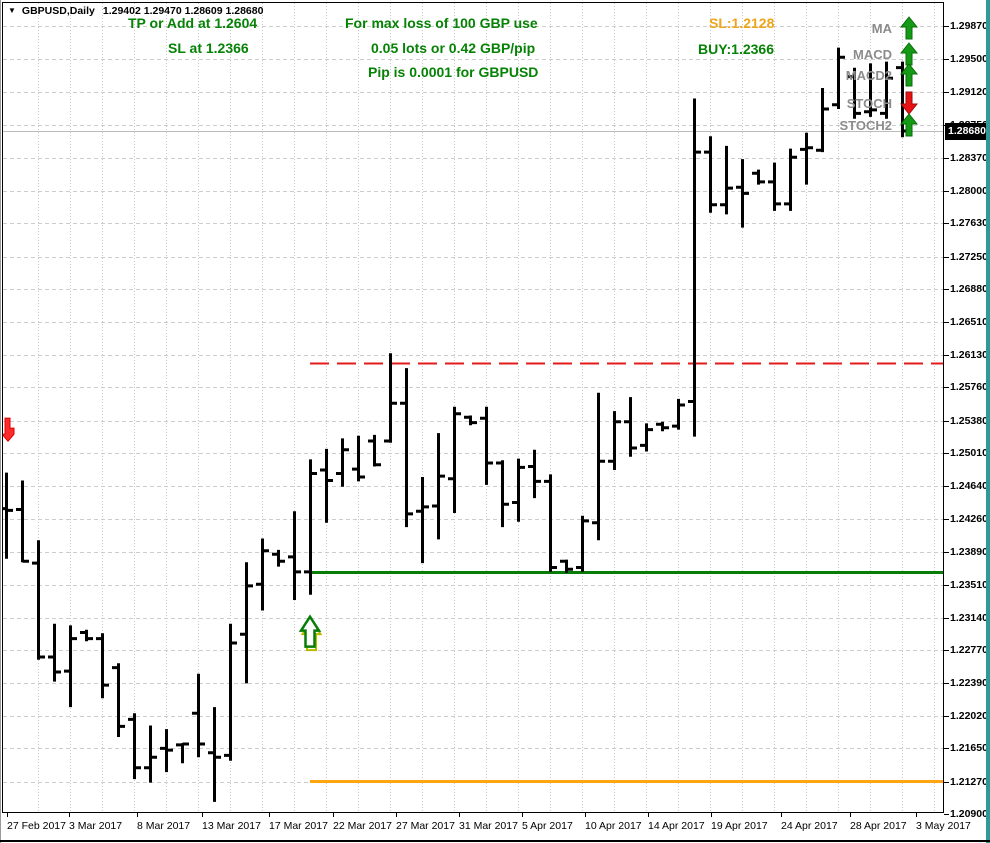 The width and height of the screenshot is (990, 843). I want to click on time-label: 31 Mar 2017, so click(488, 826).